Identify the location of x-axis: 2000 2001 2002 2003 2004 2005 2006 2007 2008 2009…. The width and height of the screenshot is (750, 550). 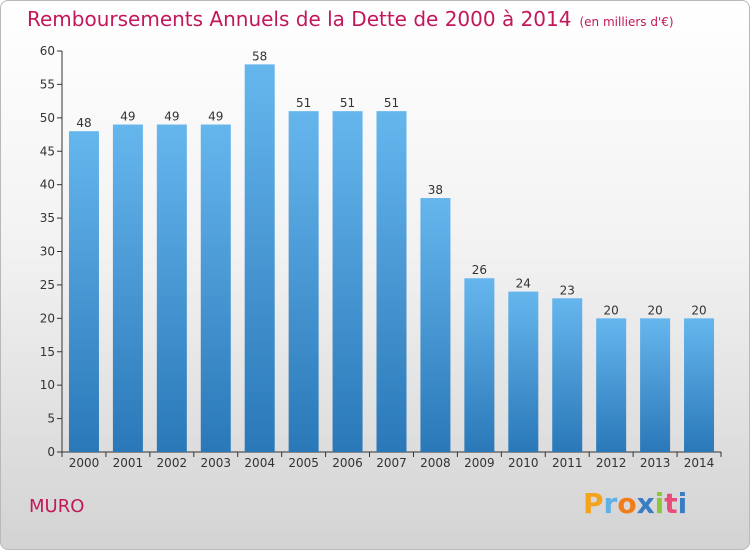
(391, 460).